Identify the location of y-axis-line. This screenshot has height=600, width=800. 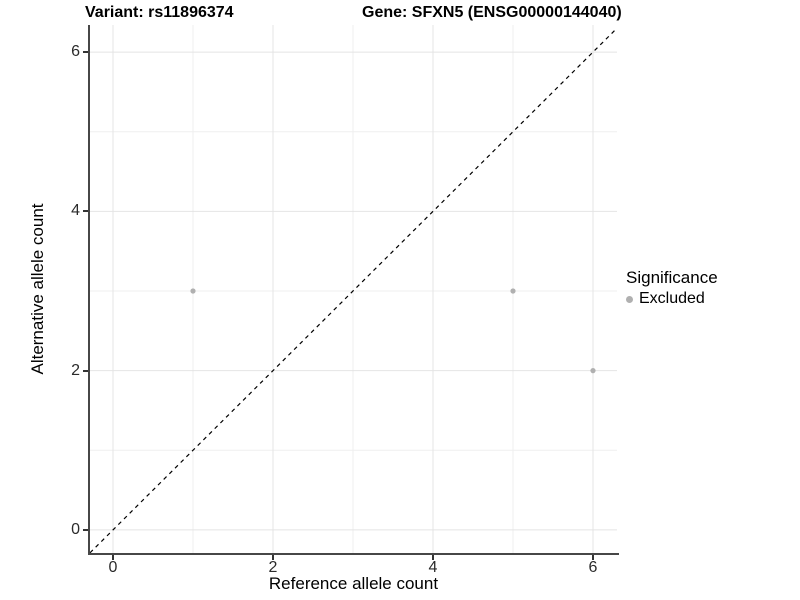
(89, 290).